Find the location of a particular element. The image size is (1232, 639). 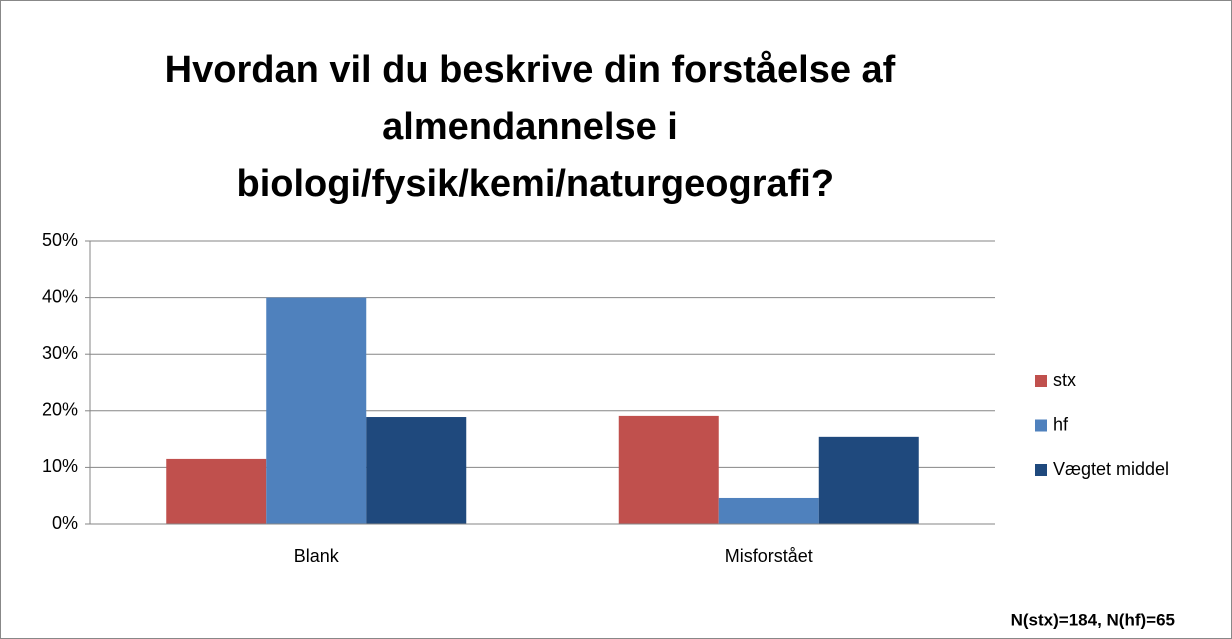

legend-label: hf is located at coordinates (1061, 424).